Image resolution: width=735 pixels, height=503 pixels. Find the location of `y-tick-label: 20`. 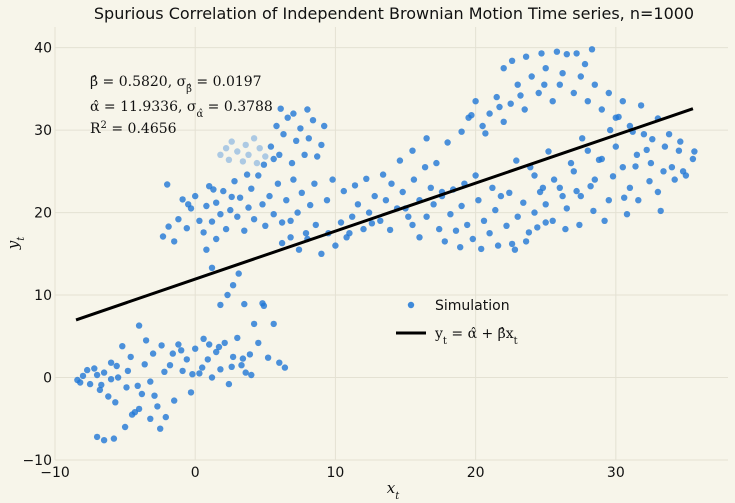

y-tick-label: 20 is located at coordinates (43, 214).